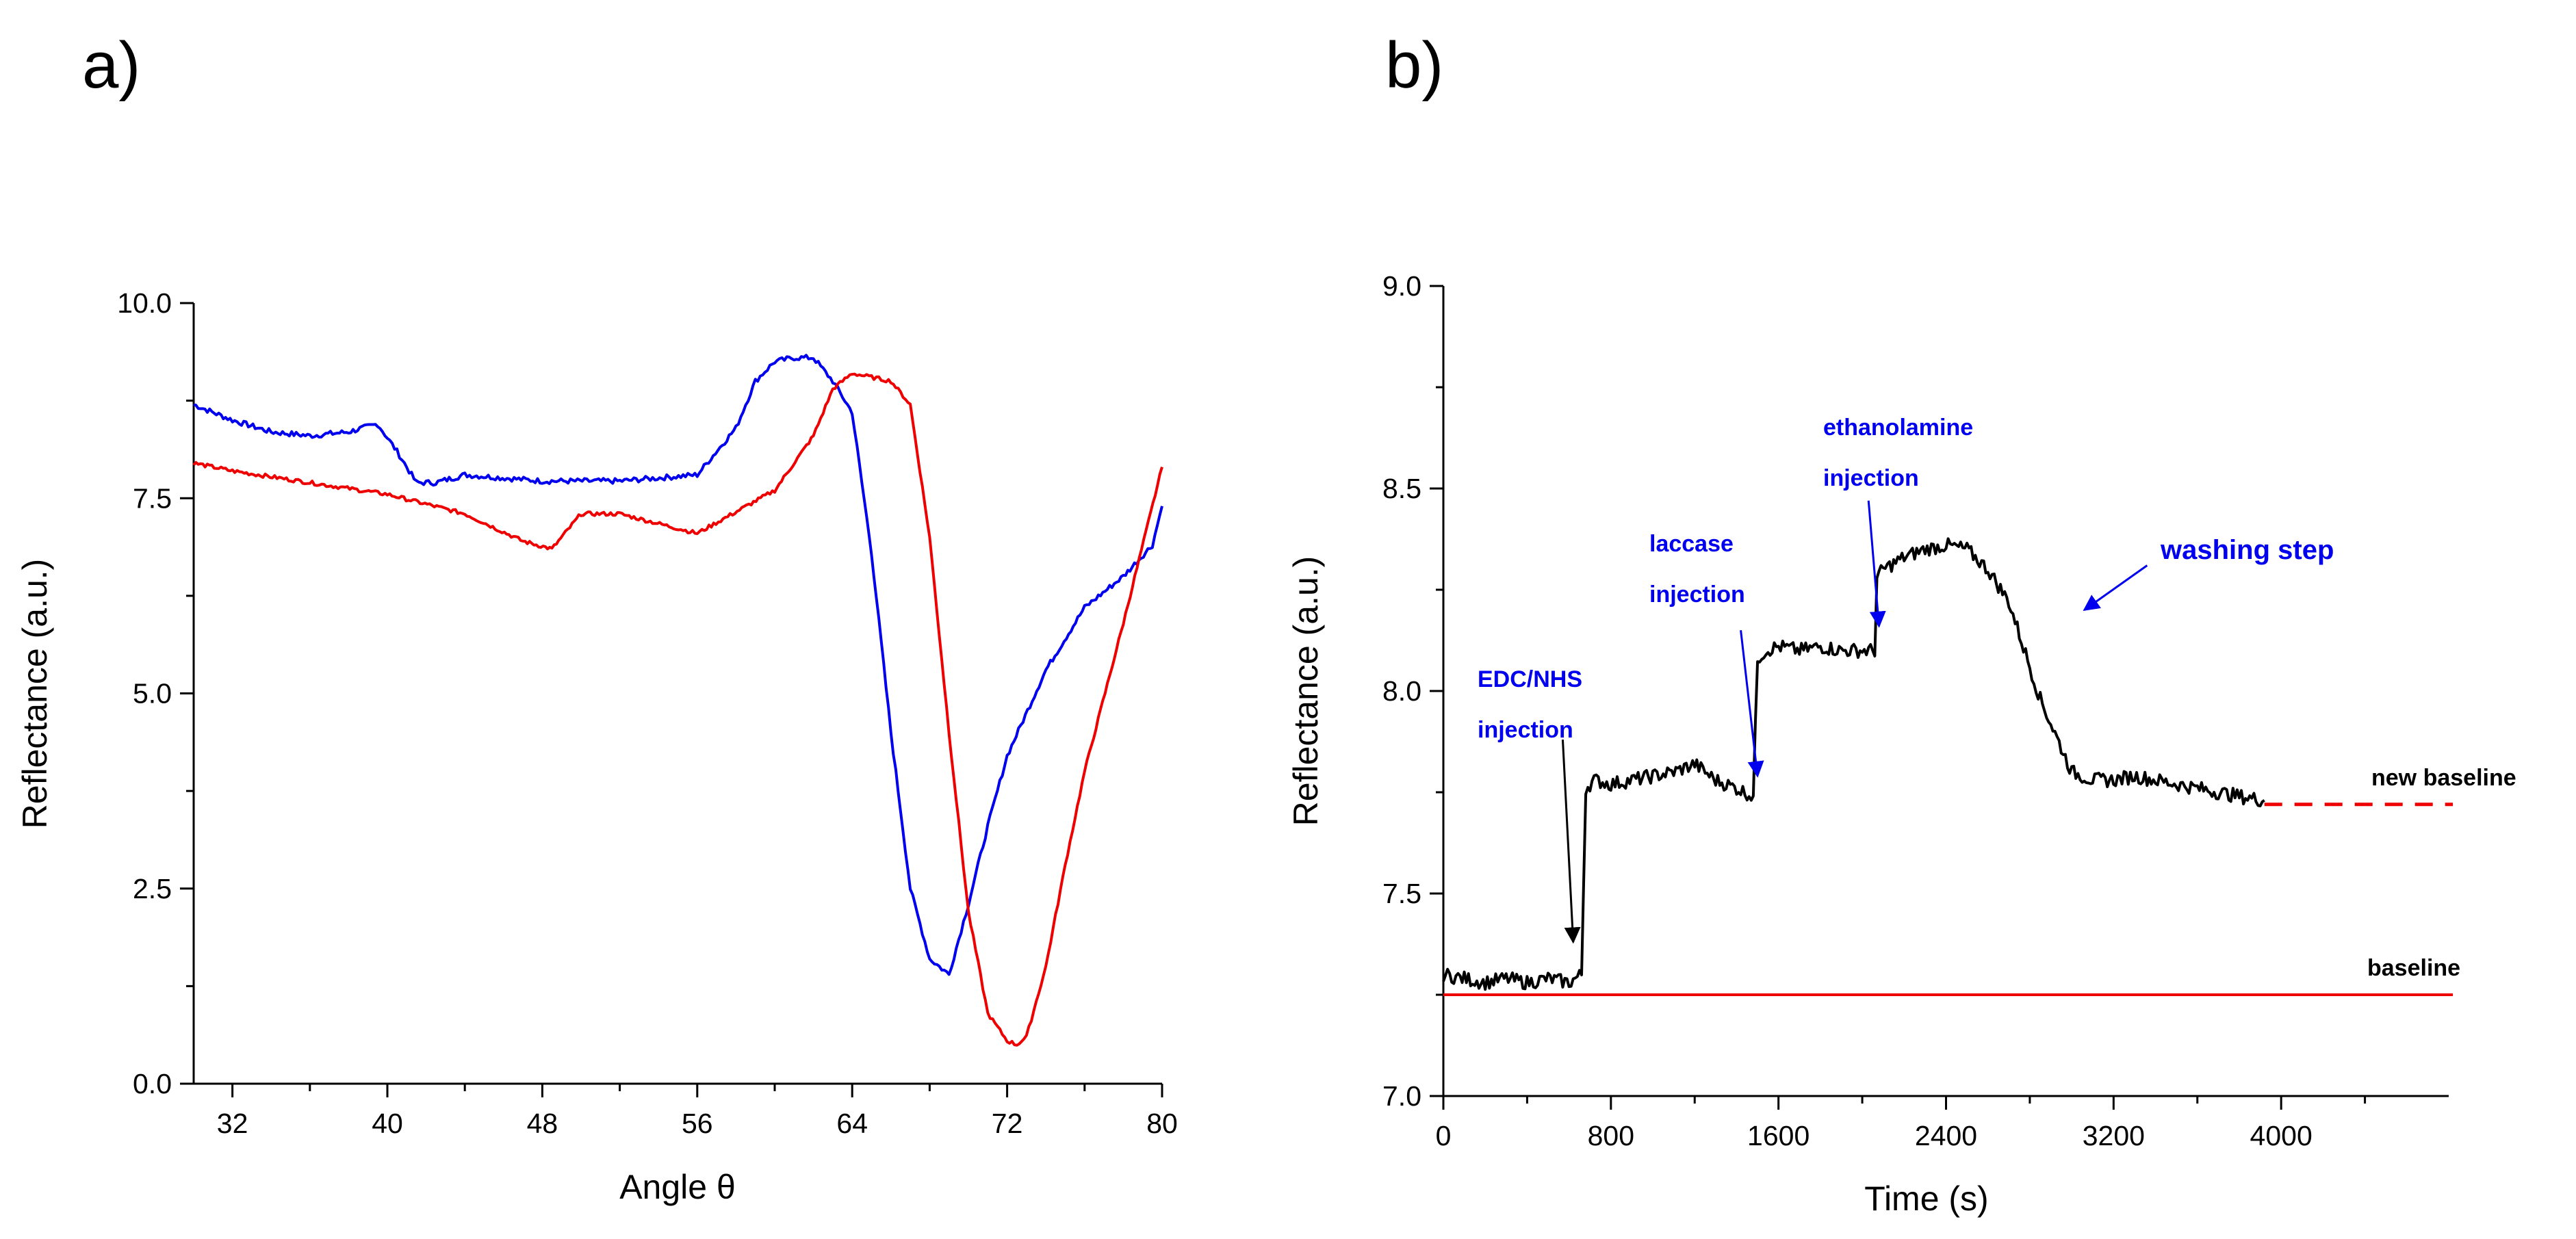  I want to click on chart-b-x-tick-label: 4000, so click(2281, 1135).